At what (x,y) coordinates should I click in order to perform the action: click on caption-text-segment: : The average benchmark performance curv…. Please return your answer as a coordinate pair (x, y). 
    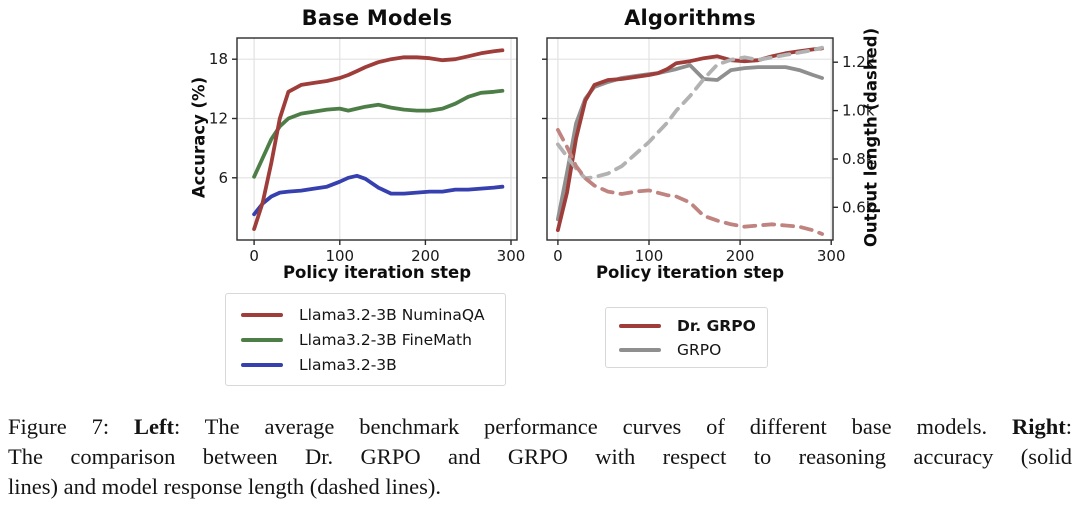
    Looking at the image, I should click on (592, 426).